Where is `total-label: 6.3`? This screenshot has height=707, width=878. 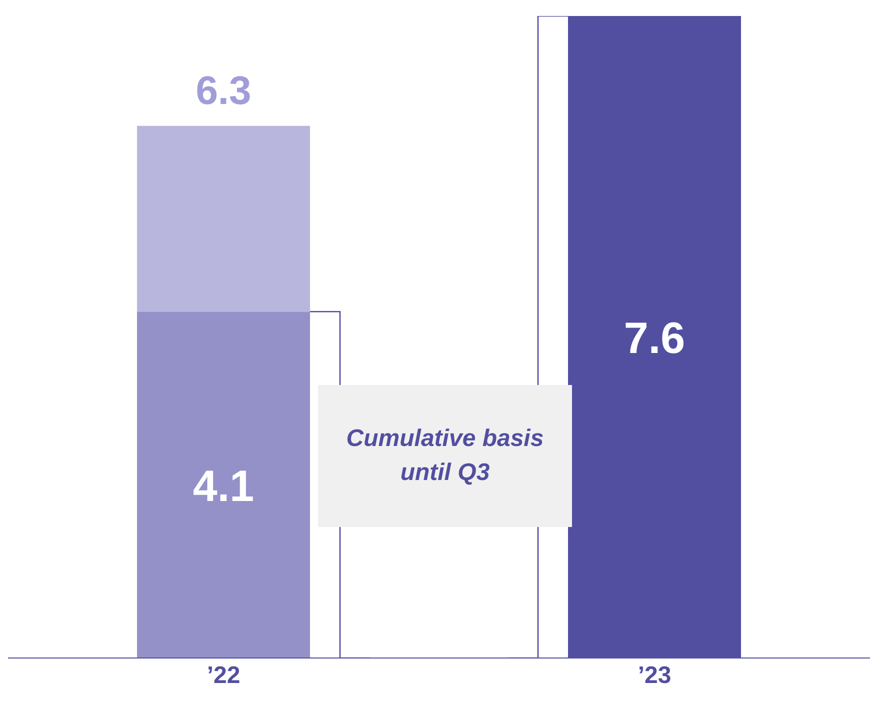 total-label: 6.3 is located at coordinates (224, 90).